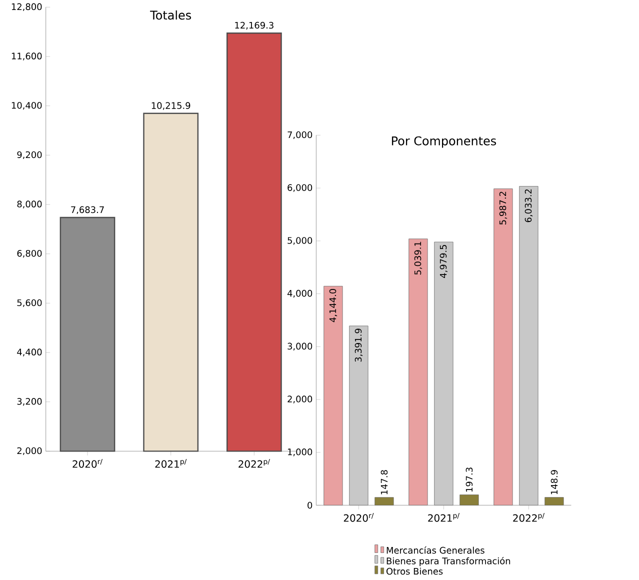  What do you see at coordinates (27, 7) in the screenshot?
I see `y-tick-label: 12,800` at bounding box center [27, 7].